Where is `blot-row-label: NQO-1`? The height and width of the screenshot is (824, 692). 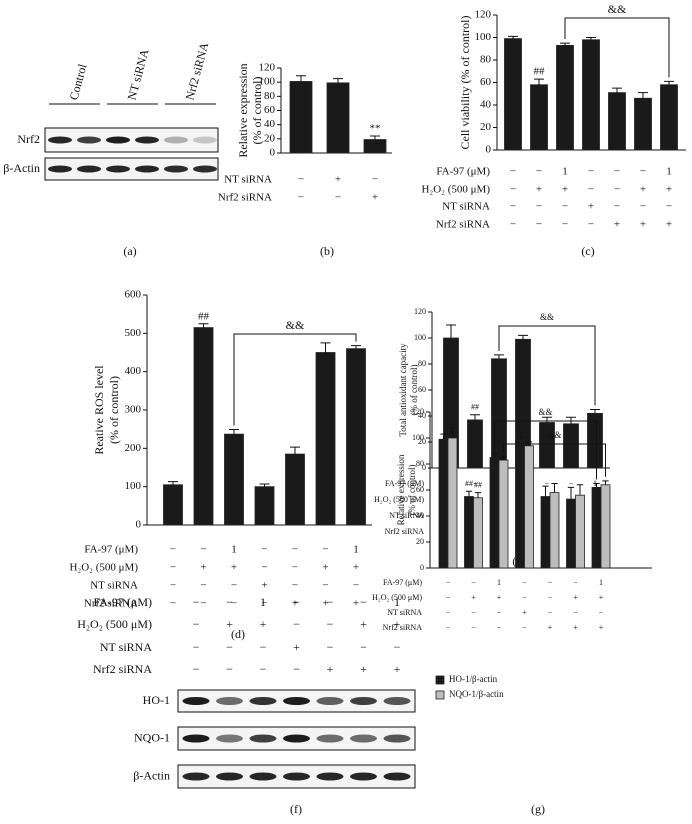
blot-row-label: NQO-1 is located at coordinates (152, 737).